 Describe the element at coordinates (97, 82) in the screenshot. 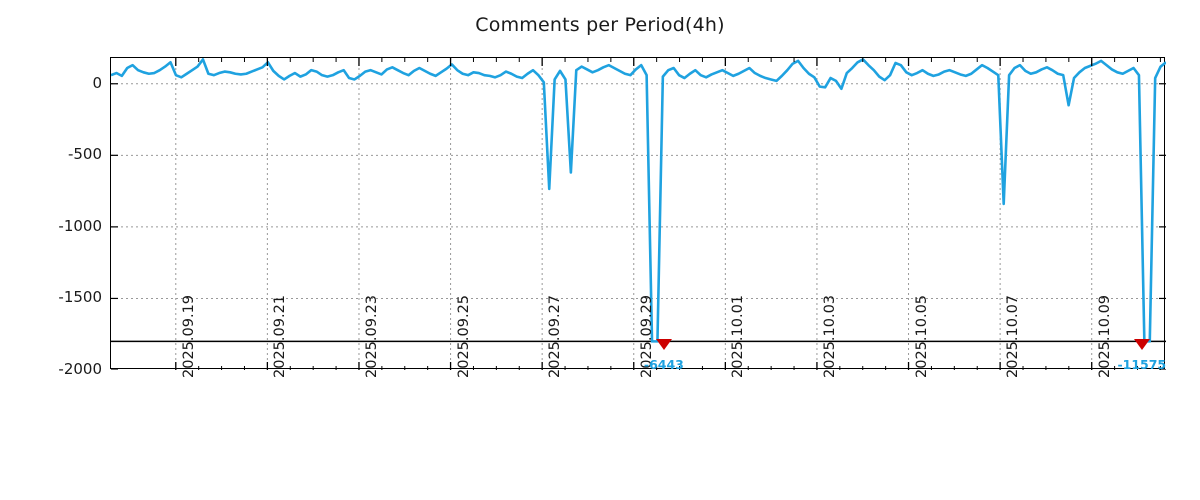

I see `y-axis-tick-label: 0` at that location.